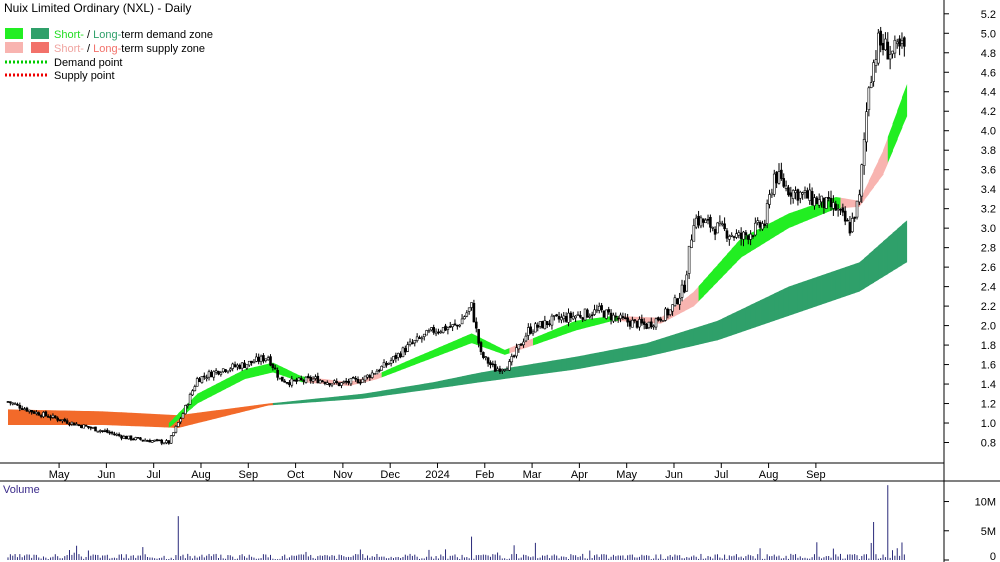  I want to click on y-tick-label: 1.6, so click(988, 366).